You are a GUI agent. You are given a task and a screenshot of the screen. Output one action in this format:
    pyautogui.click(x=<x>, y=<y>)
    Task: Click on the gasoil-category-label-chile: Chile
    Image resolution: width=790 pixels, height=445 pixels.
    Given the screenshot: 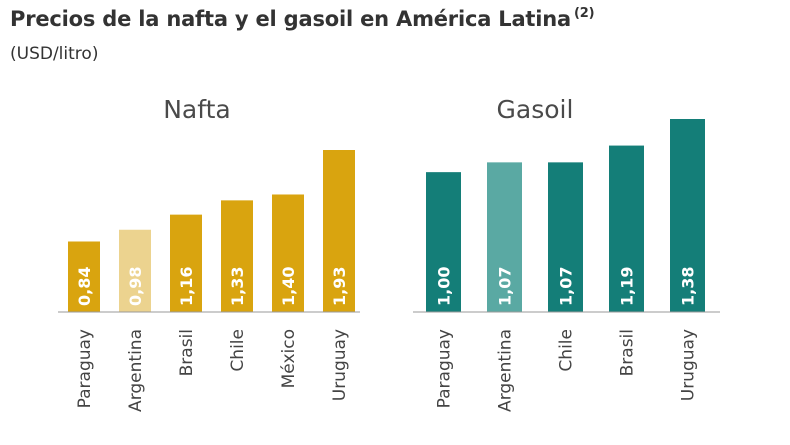 What is the action you would take?
    pyautogui.click(x=567, y=350)
    